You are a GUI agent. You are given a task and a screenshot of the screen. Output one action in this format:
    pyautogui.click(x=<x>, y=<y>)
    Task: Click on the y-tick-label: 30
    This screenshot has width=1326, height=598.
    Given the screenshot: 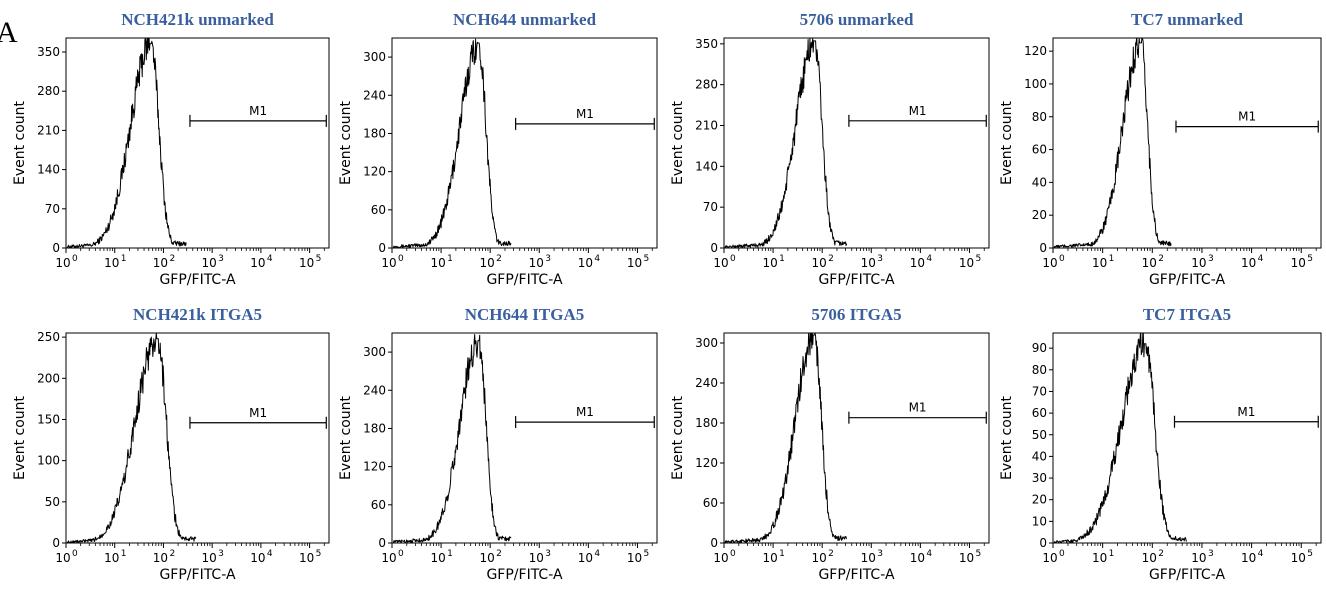 What is the action you would take?
    pyautogui.click(x=1039, y=478)
    